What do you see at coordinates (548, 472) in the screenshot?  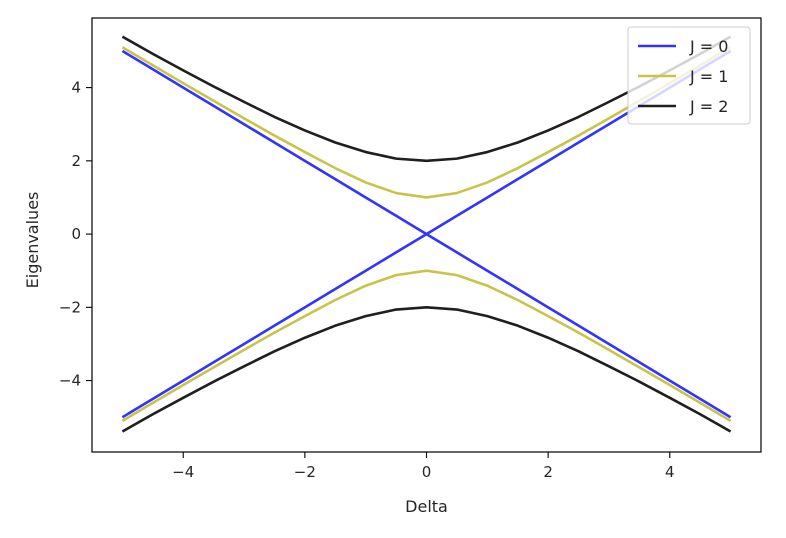 I see `x-tick-label: 2` at bounding box center [548, 472].